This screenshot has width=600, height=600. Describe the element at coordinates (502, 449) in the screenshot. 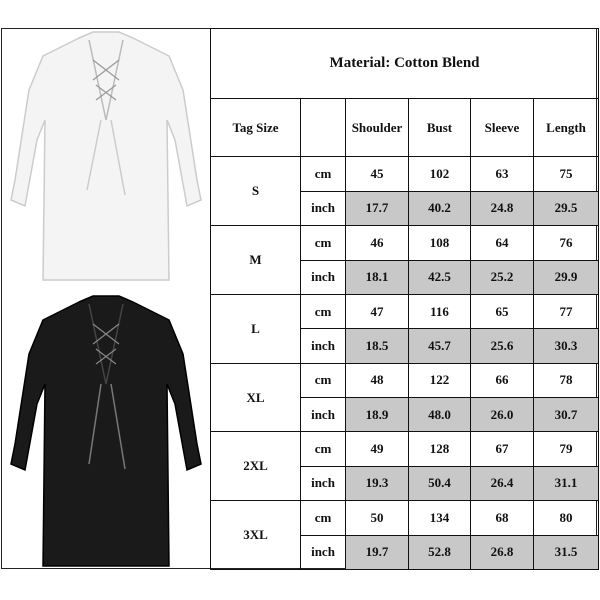

I see `measurement-cell: 67` at that location.